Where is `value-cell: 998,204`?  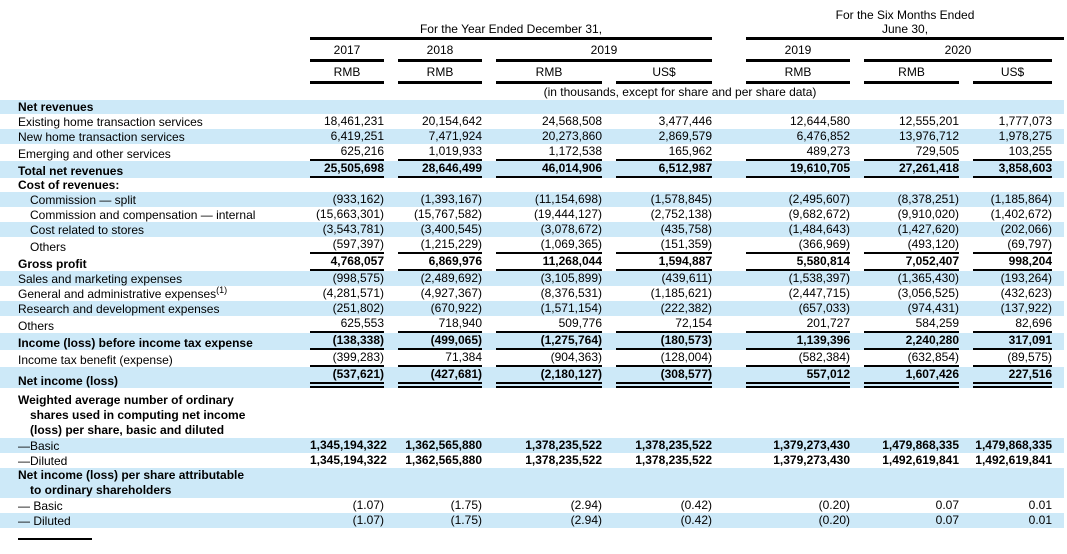
value-cell: 998,204 is located at coordinates (1011, 262).